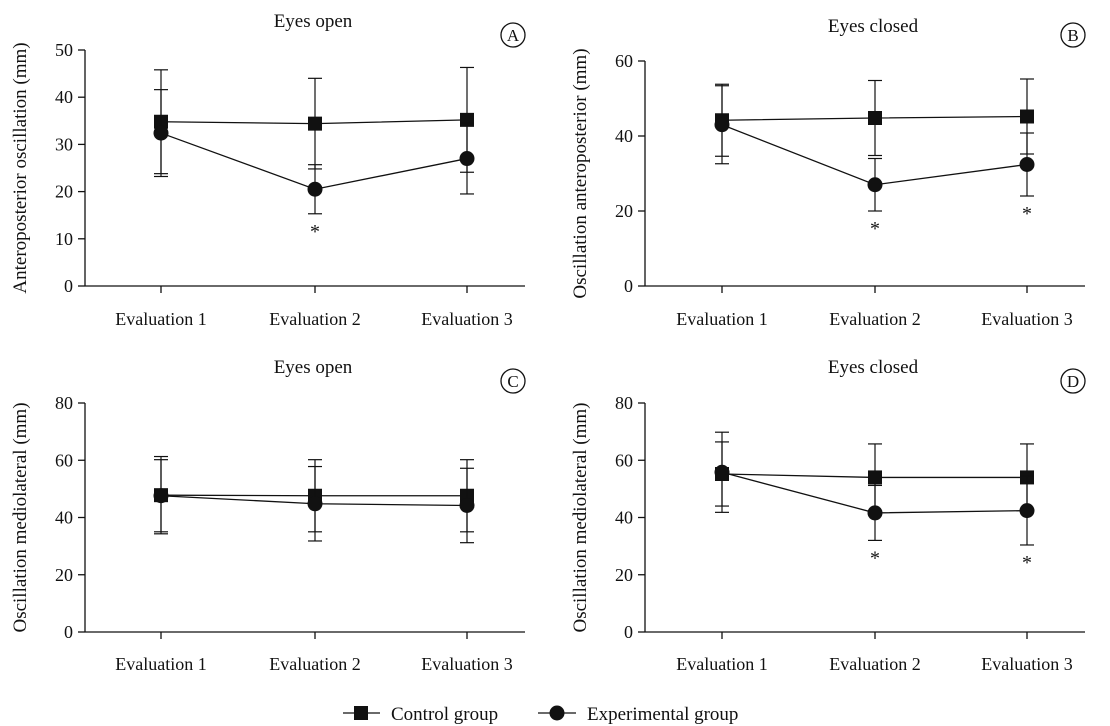 The height and width of the screenshot is (726, 1110). I want to click on panel-letter: A, so click(513, 35).